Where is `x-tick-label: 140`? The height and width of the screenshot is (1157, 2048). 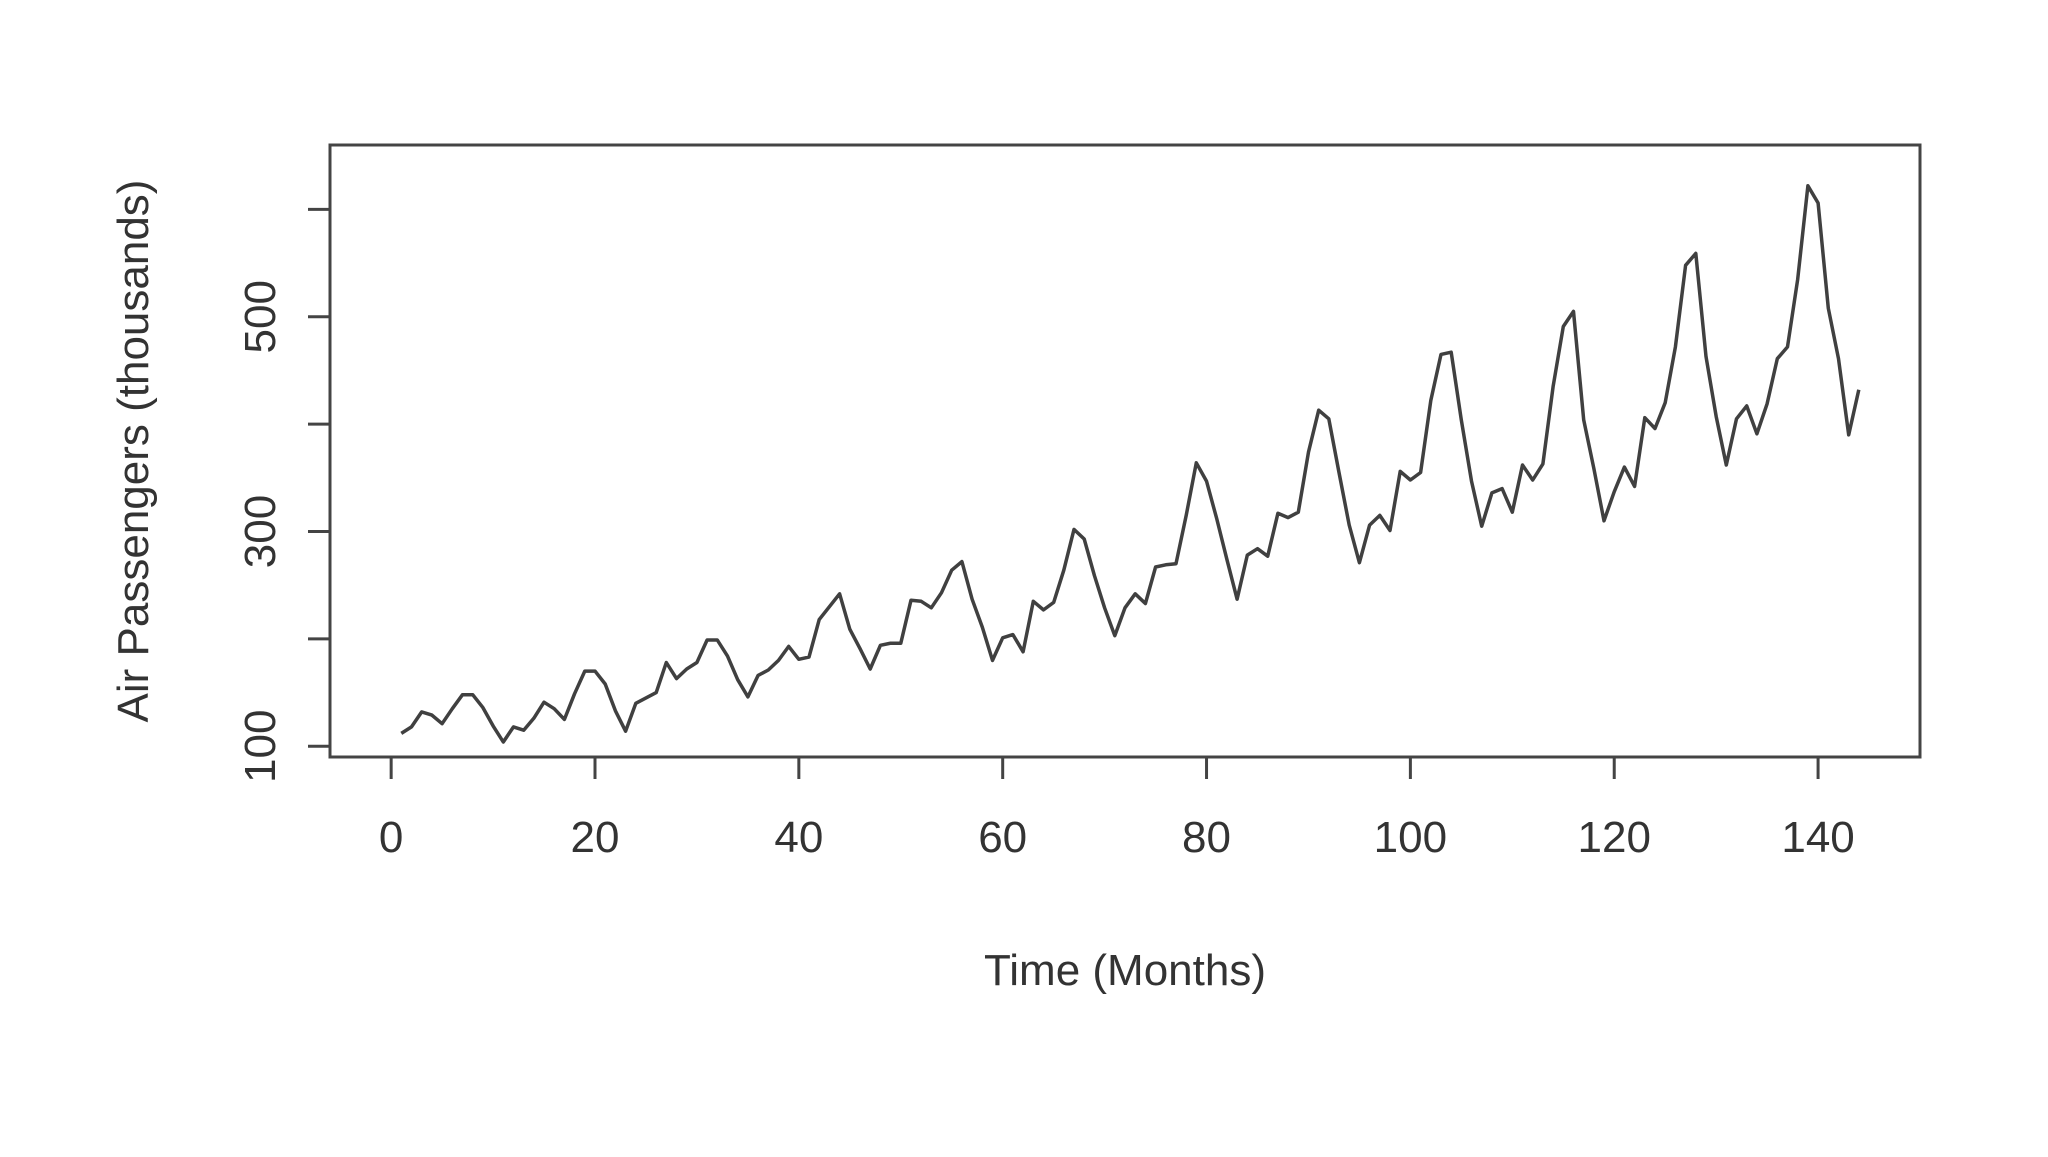
x-tick-label: 140 is located at coordinates (1817, 837).